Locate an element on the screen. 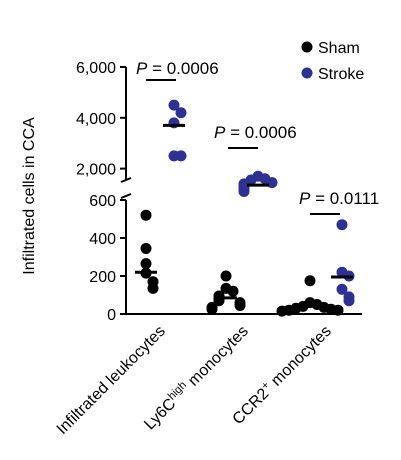 The image size is (401, 460). legend-label-sham: Sham is located at coordinates (339, 48).